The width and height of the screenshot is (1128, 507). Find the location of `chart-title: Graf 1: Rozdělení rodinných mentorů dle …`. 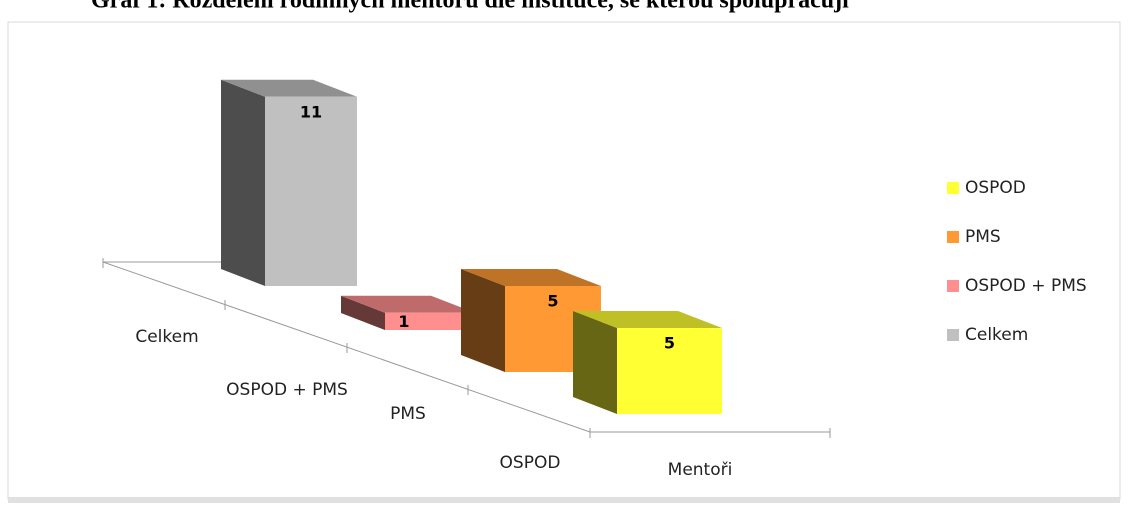

chart-title: Graf 1: Rozdělení rodinných mentorů dle … is located at coordinates (470, 7).